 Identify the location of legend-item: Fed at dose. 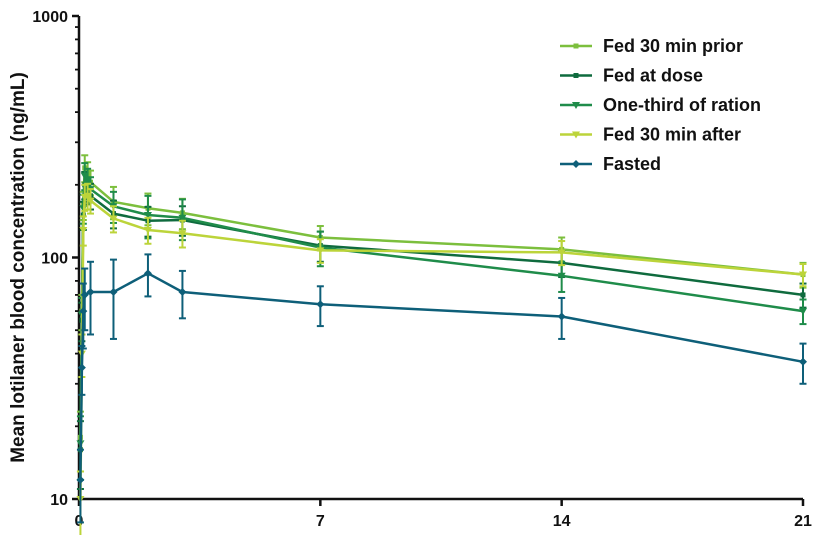
(631, 76).